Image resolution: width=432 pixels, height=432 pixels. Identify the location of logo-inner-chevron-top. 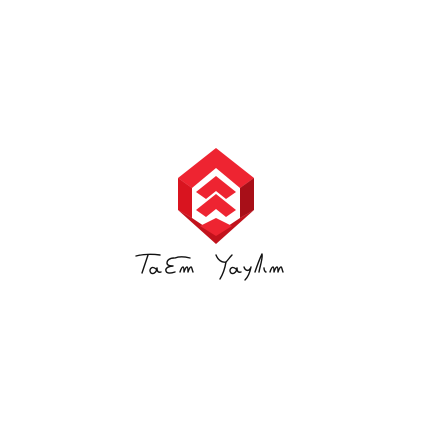
(216, 187).